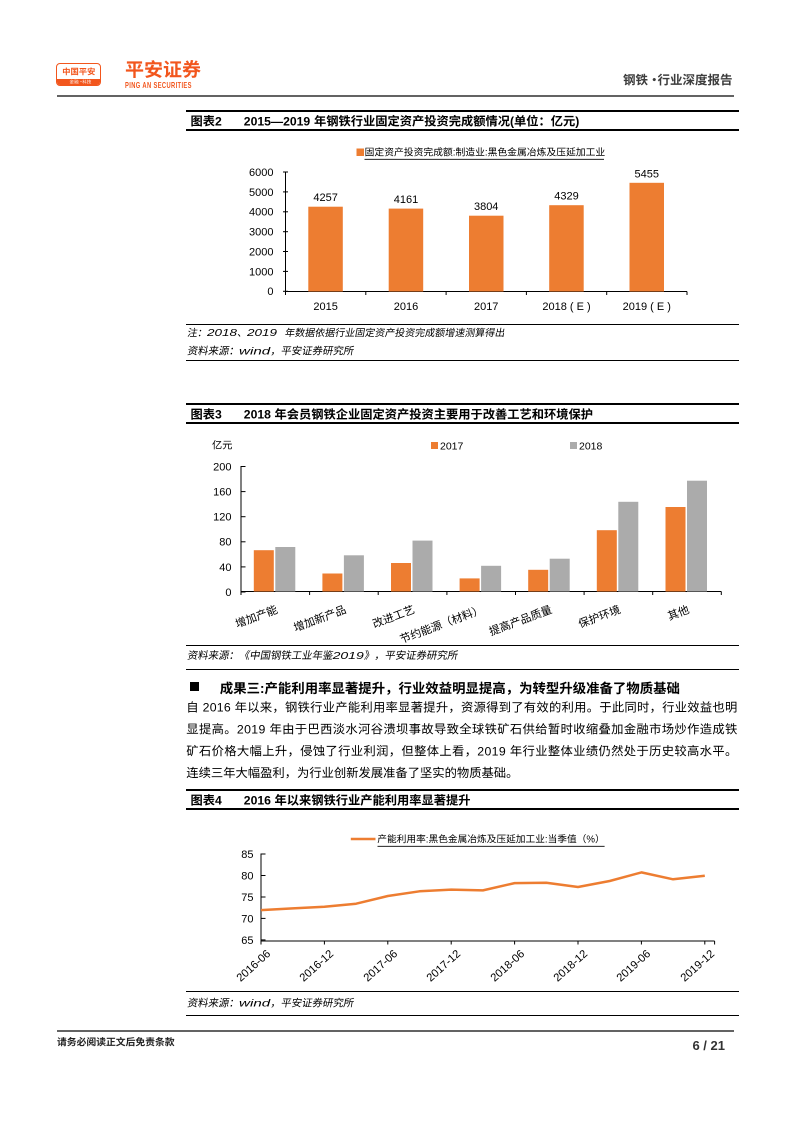 Image resolution: width=793 pixels, height=1122 pixels. What do you see at coordinates (261, 193) in the screenshot?
I see `svg-text: 5000` at bounding box center [261, 193].